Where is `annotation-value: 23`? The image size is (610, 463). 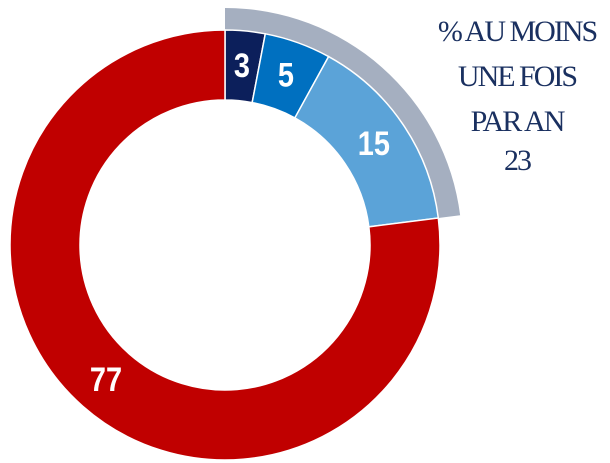
annotation-value: 23 is located at coordinates (517, 160).